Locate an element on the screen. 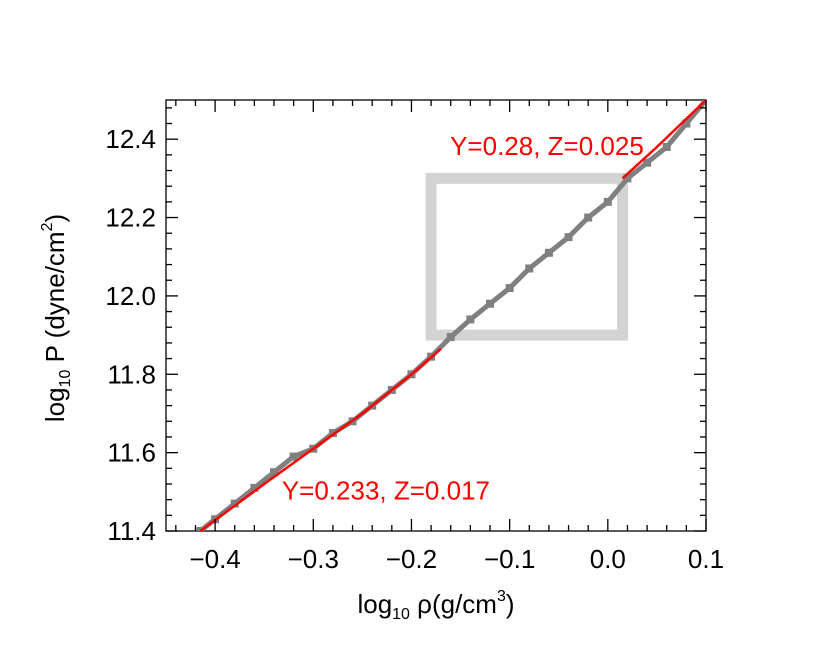  x-tick-label: 0.0 is located at coordinates (608, 559).